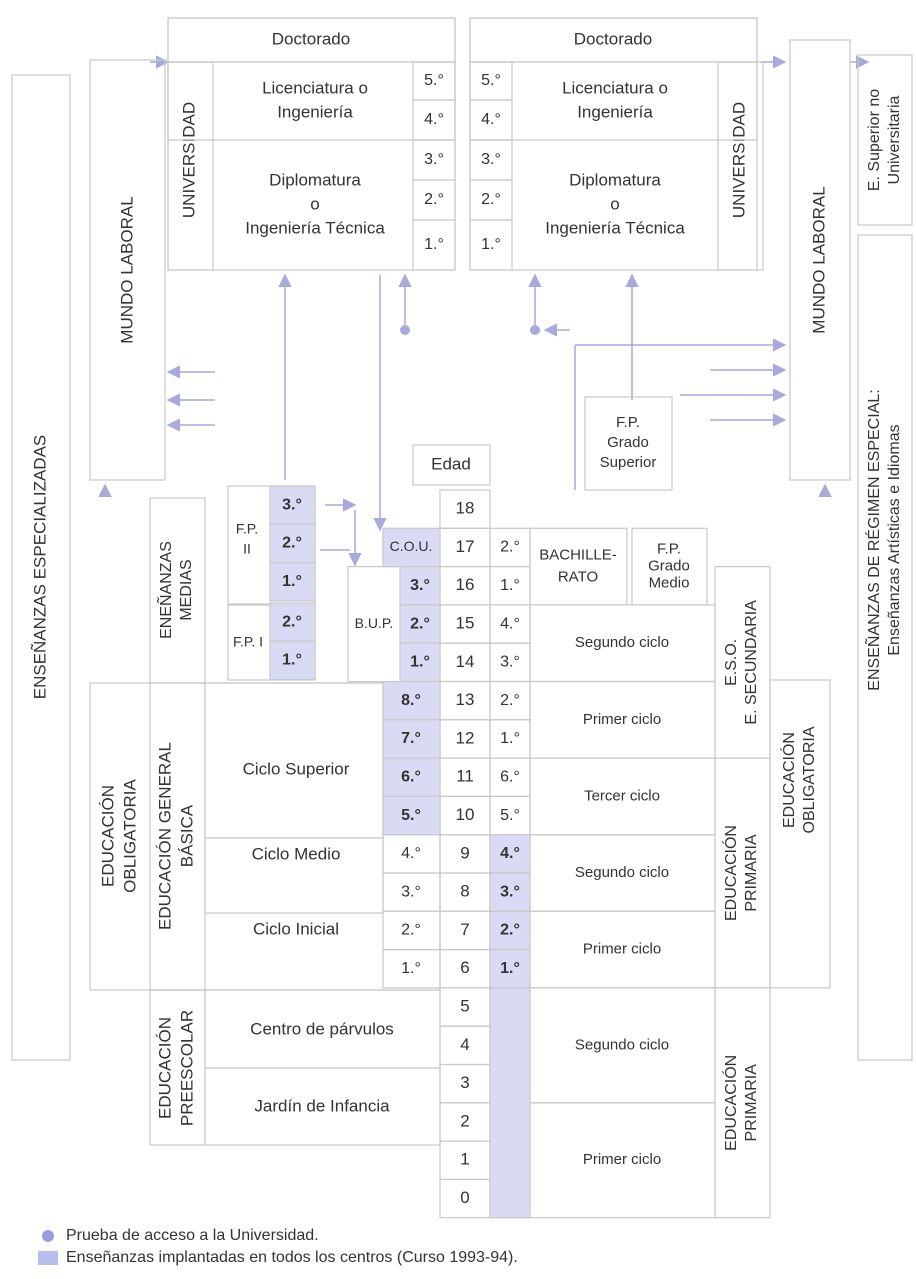 The image size is (916, 1279). Describe the element at coordinates (615, 227) in the screenshot. I see `label: Ingeniería Técnica` at that location.